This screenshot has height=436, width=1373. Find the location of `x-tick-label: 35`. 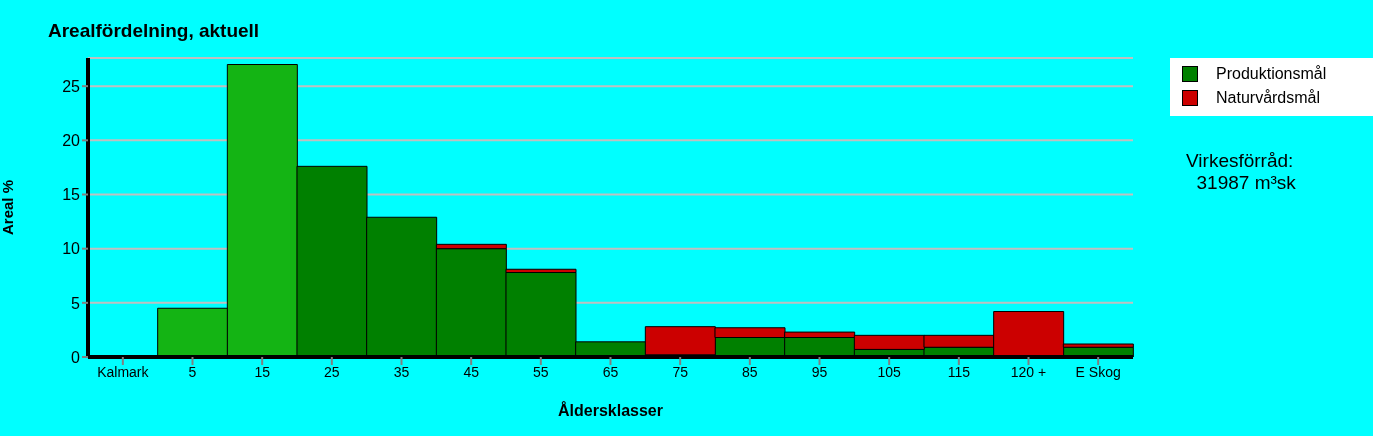

x-tick-label: 35 is located at coordinates (401, 371).